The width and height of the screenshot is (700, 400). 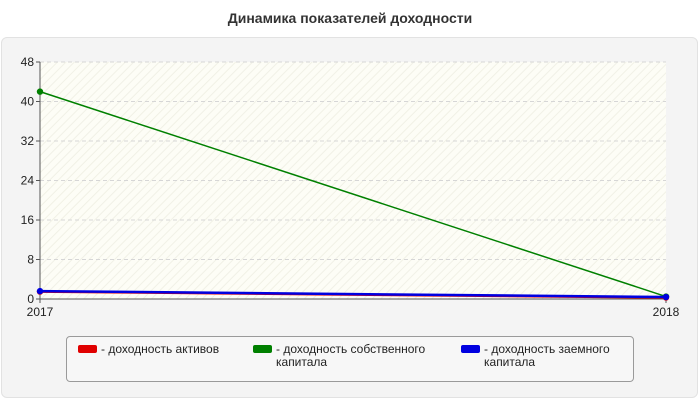 What do you see at coordinates (160, 349) in the screenshot?
I see `legend-label-assets: - доходность активов` at bounding box center [160, 349].